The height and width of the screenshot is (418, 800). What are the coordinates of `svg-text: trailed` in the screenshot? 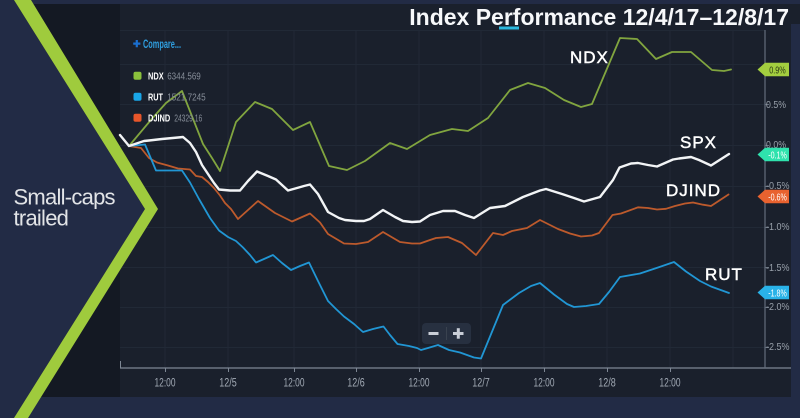 It's located at (41, 218).